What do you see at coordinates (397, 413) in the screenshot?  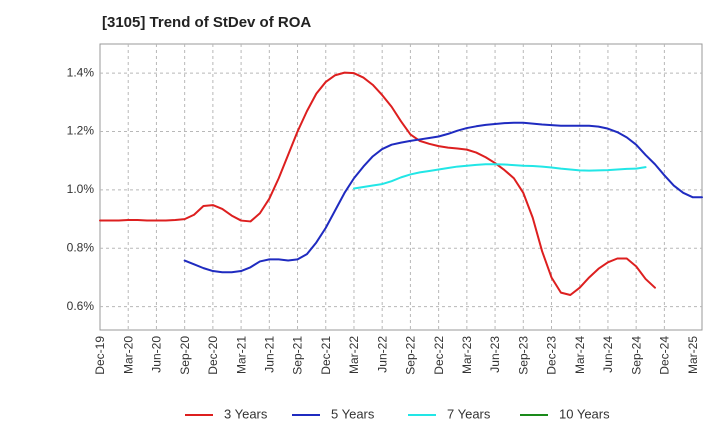 I see `legend: 3 Years 5 Years 7 Years 10 Years` at bounding box center [397, 413].